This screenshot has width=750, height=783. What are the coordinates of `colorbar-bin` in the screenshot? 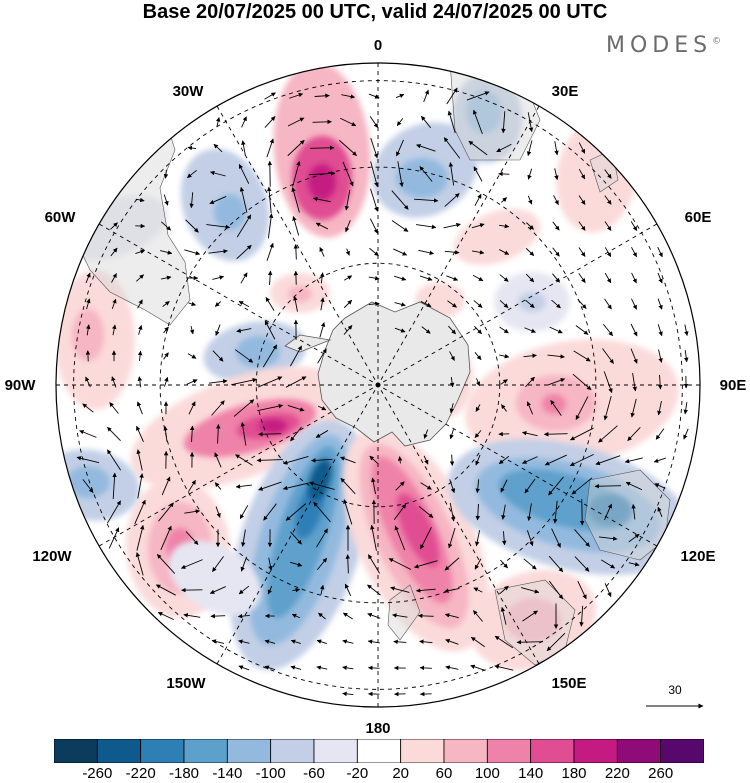 It's located at (75, 751).